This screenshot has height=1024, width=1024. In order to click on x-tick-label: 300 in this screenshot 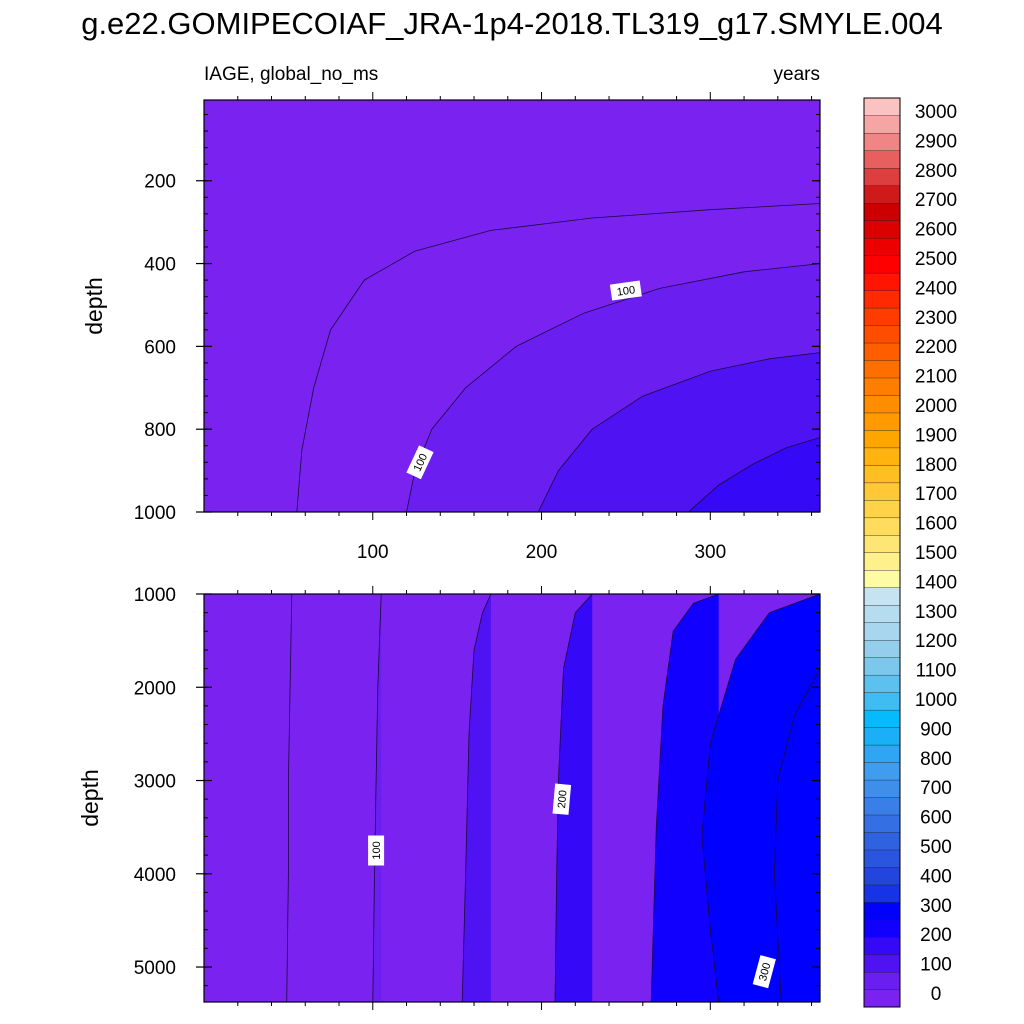, I will do `click(710, 552)`.